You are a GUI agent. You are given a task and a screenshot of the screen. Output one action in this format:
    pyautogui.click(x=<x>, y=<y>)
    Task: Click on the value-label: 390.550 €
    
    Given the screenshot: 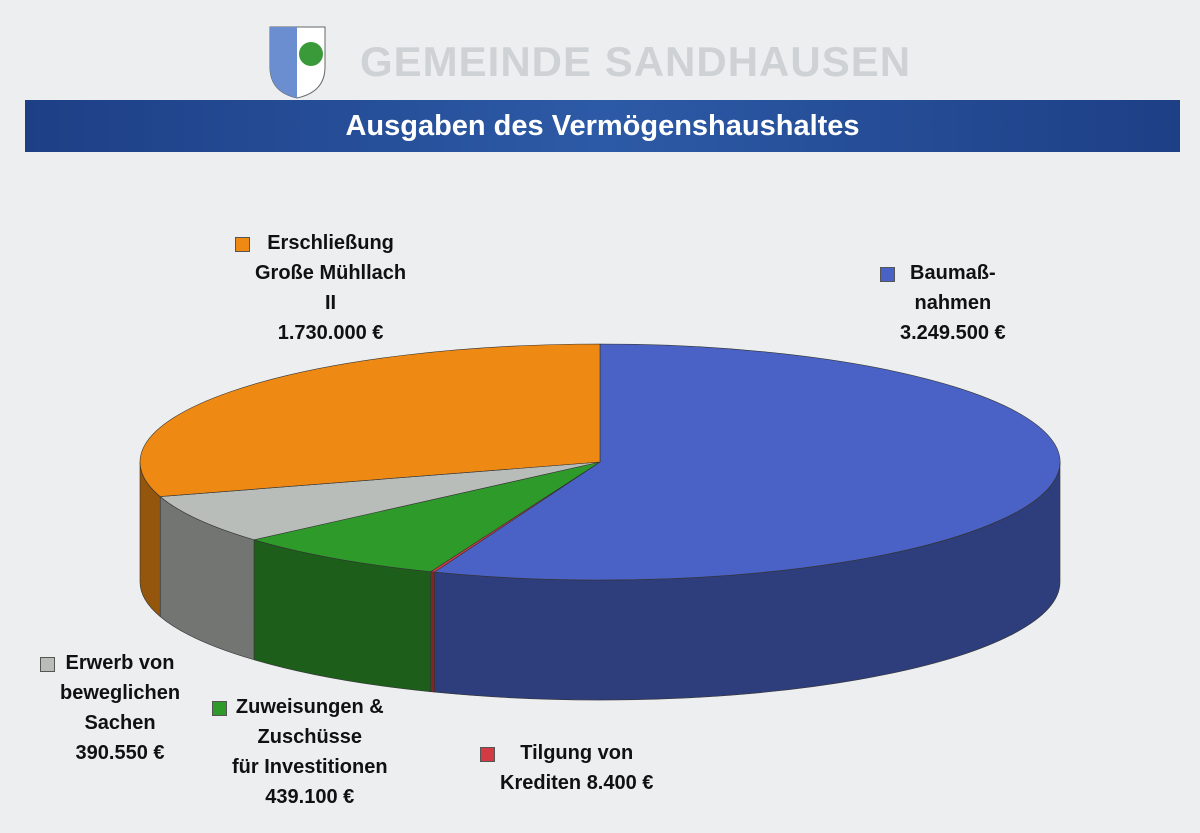 What is the action you would take?
    pyautogui.click(x=120, y=753)
    